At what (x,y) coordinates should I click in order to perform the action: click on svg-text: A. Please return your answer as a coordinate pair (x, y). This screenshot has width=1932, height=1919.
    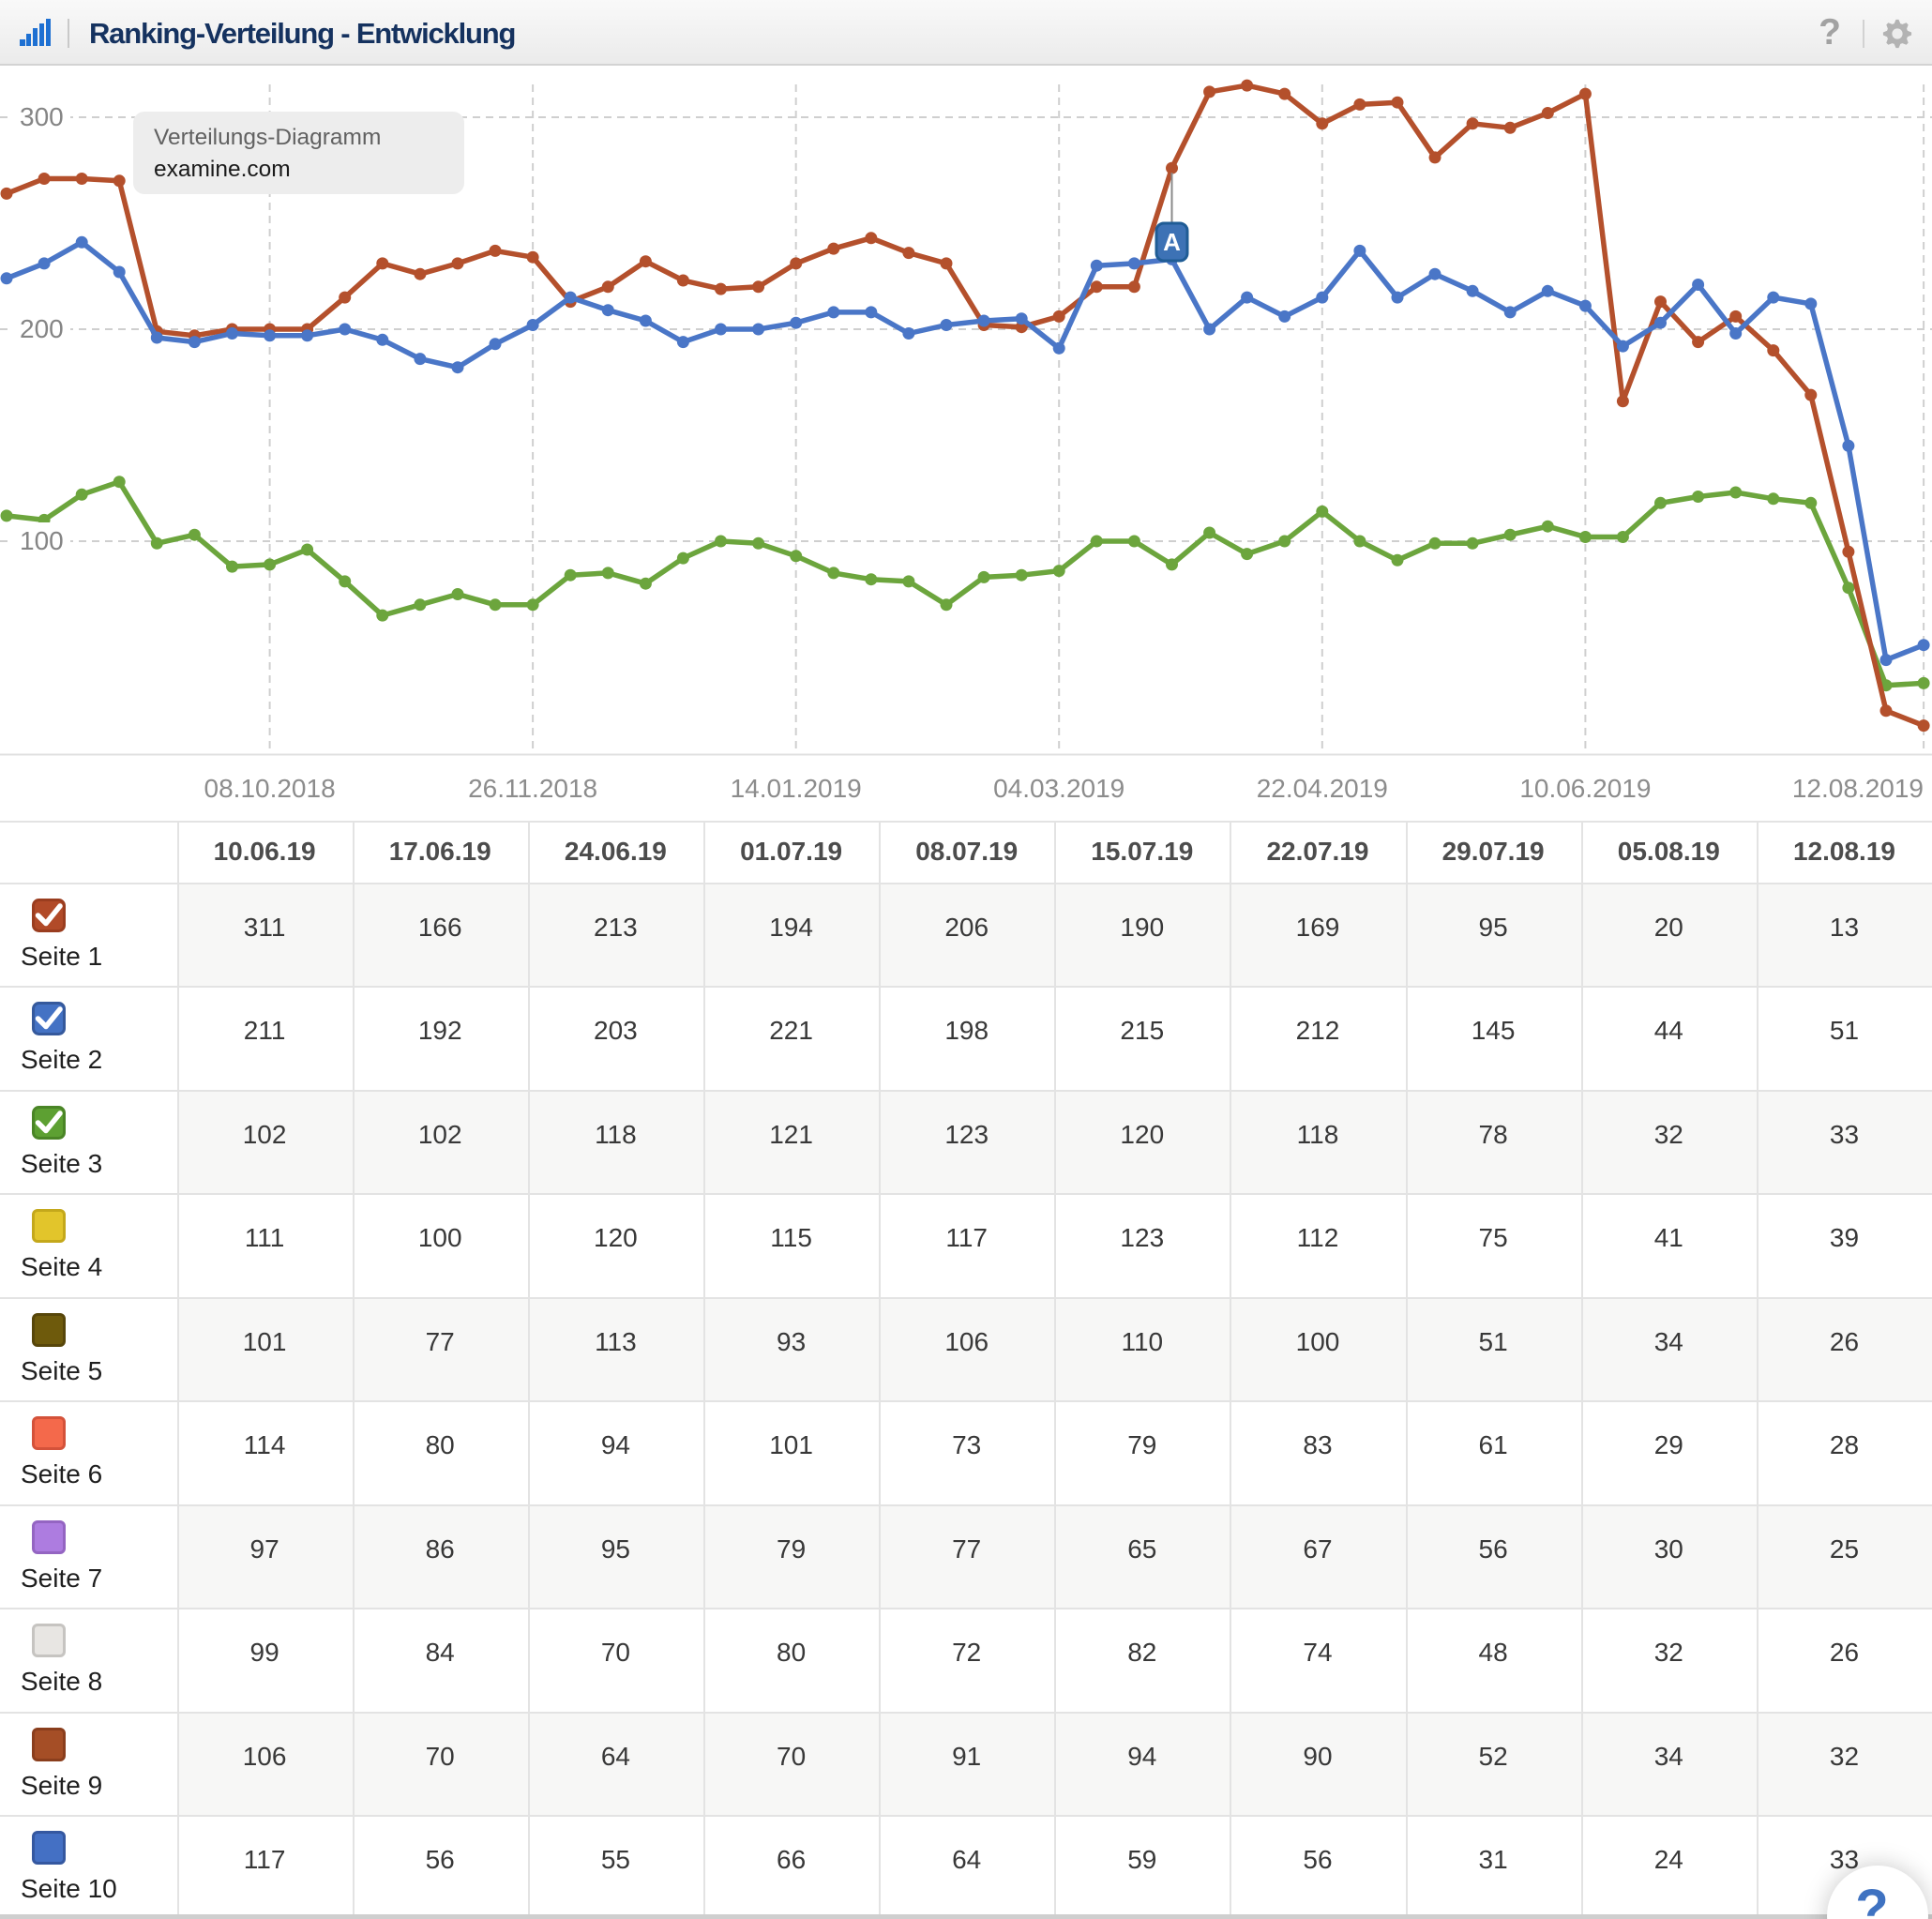
    Looking at the image, I should click on (1172, 242).